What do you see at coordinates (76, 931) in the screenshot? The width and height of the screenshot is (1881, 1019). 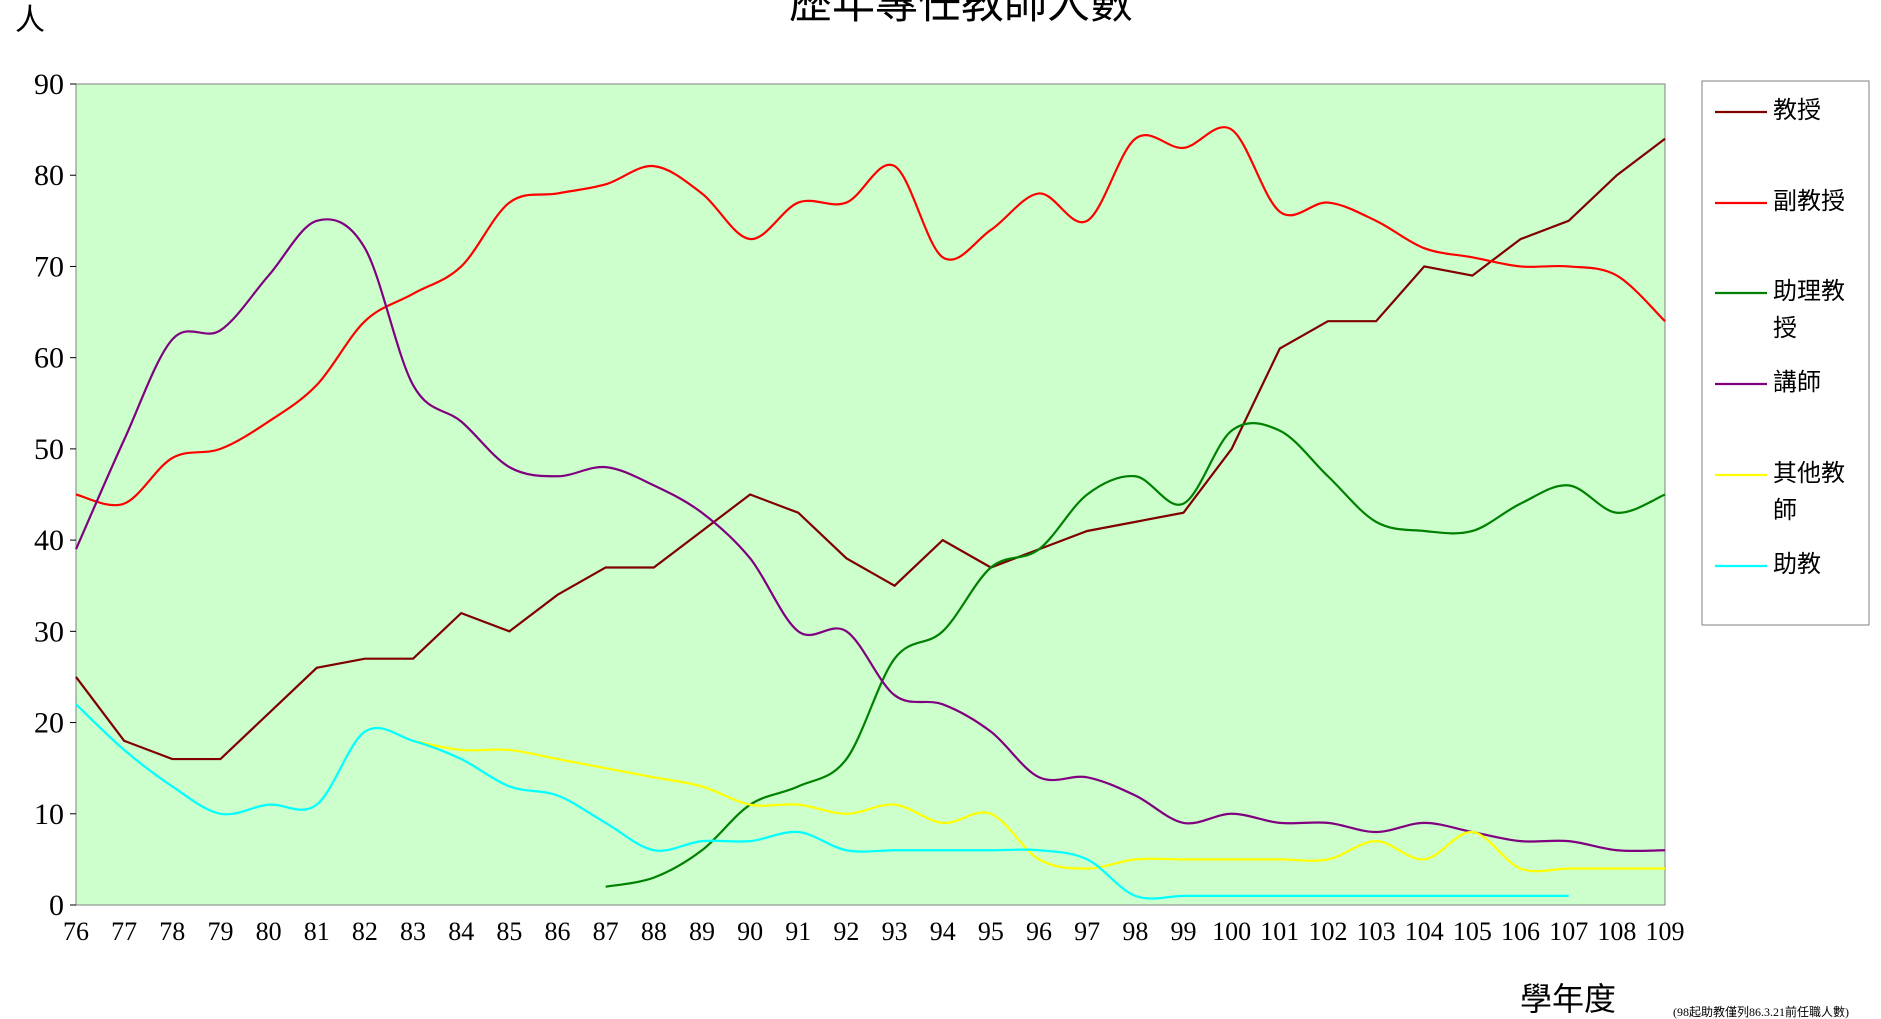 I see `x-tick-label: 76` at bounding box center [76, 931].